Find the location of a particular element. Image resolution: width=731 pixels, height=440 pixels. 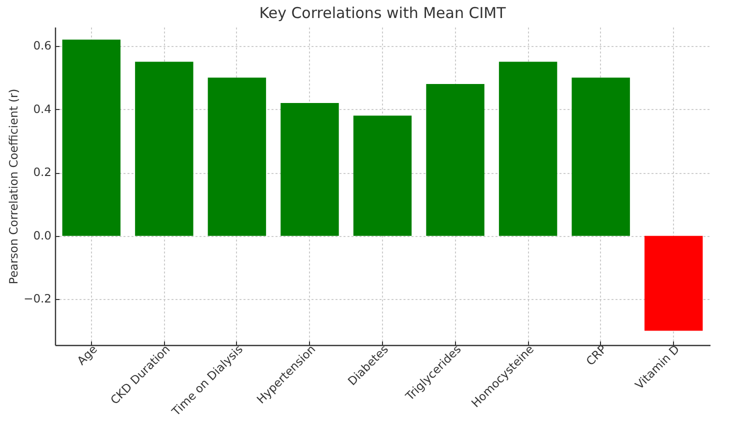

y-tick-label: 0.4 is located at coordinates (42, 109).